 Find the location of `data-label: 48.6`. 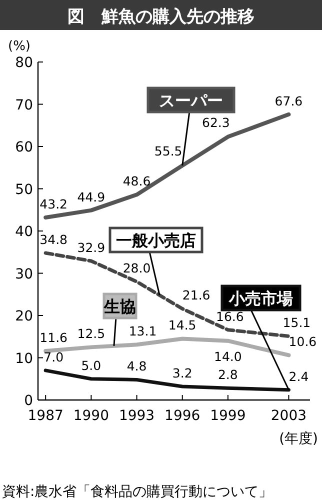

data-label: 48.6 is located at coordinates (136, 181).